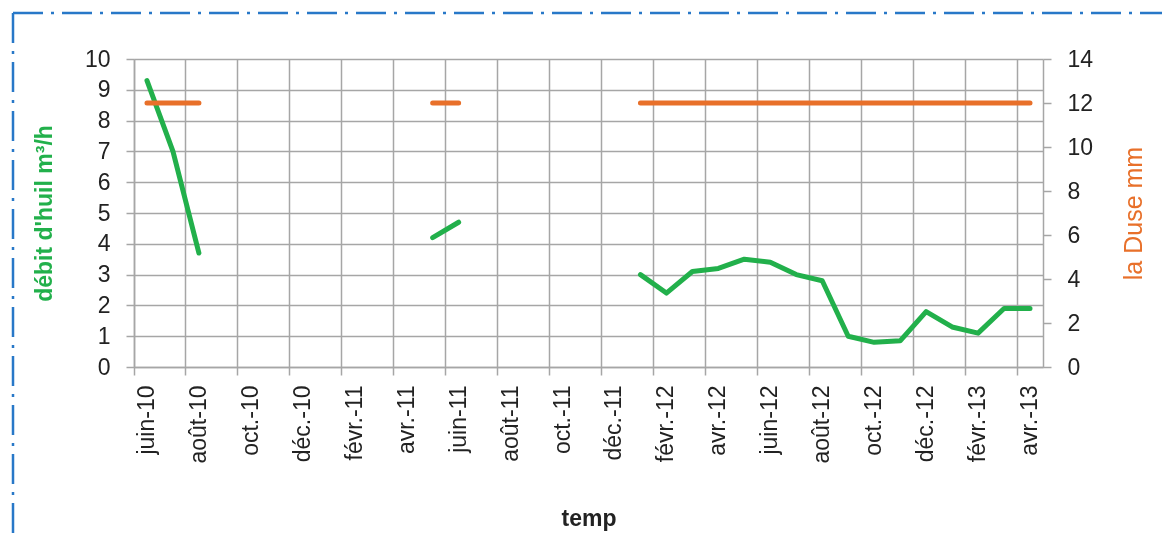 This screenshot has height=538, width=1162. What do you see at coordinates (97, 58) in the screenshot?
I see `y-tick-label: 10` at bounding box center [97, 58].